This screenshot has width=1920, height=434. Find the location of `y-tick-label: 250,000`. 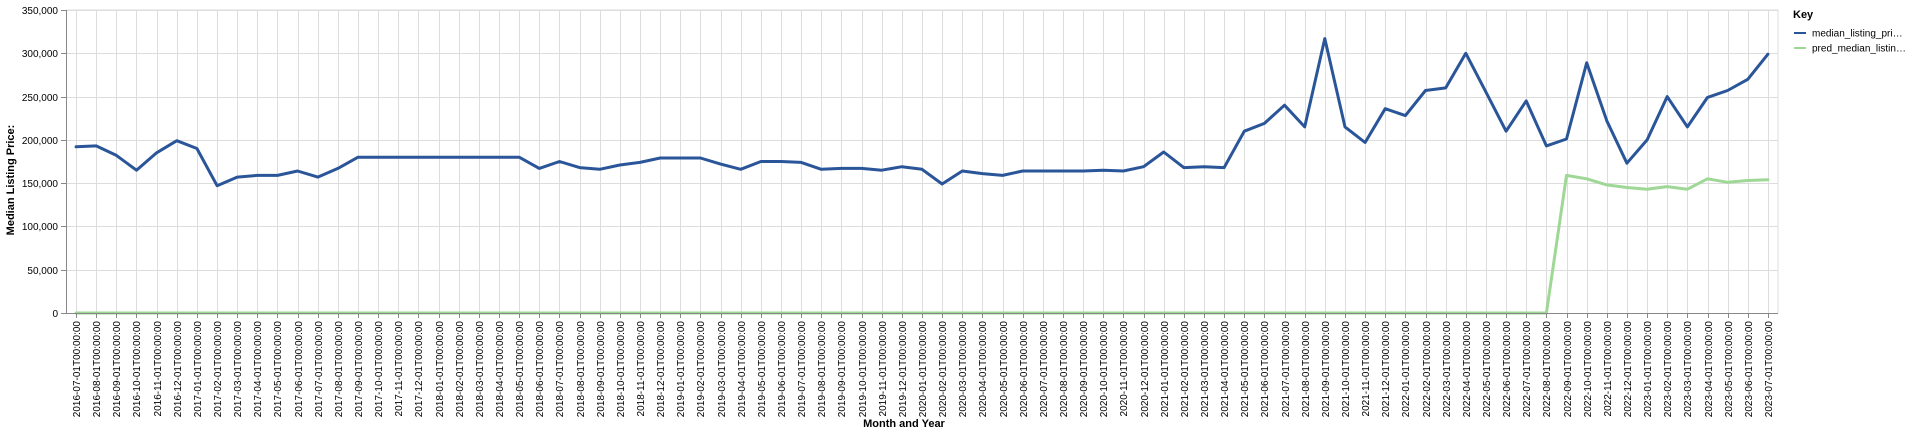

y-tick-label: 250,000 is located at coordinates (40, 98).